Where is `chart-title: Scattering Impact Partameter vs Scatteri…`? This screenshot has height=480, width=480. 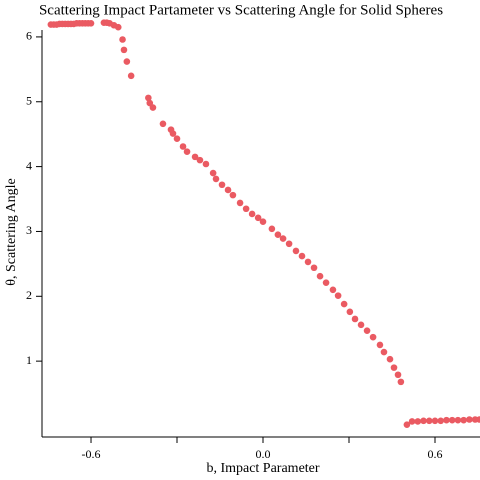 chart-title: Scattering Impact Partameter vs Scatteri… is located at coordinates (241, 10).